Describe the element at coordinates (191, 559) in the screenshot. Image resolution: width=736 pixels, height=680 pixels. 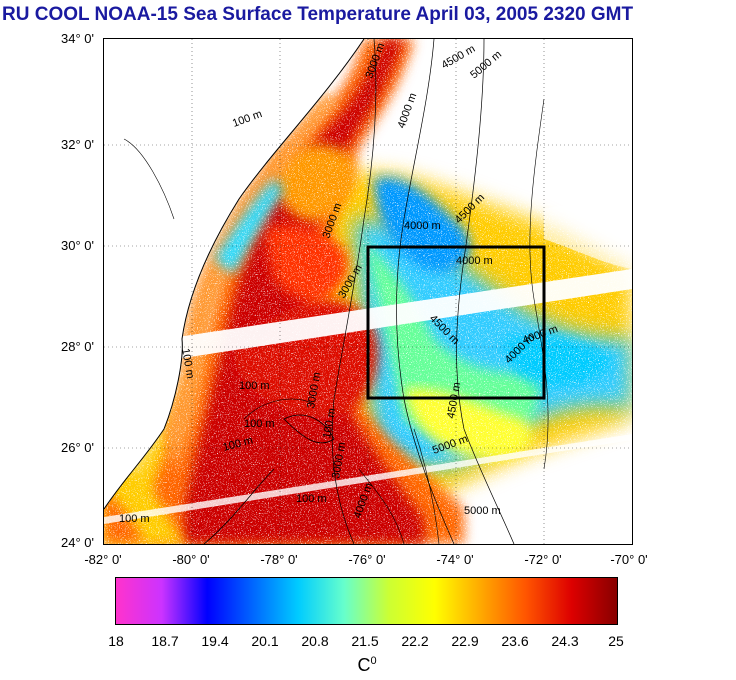
I see `lon-tick-80: -80° 0'` at that location.